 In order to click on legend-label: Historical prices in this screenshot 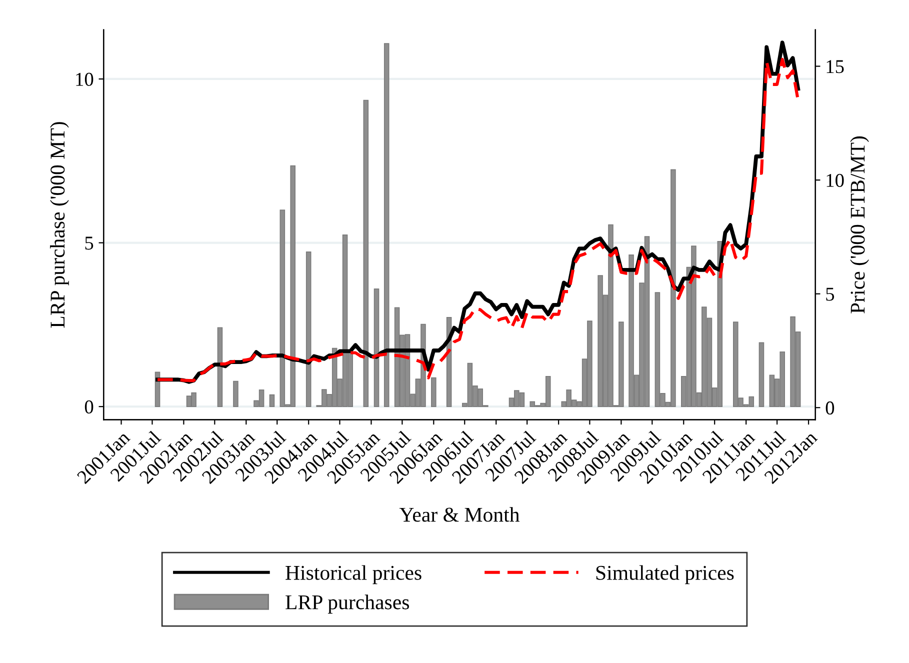, I will do `click(354, 574)`.